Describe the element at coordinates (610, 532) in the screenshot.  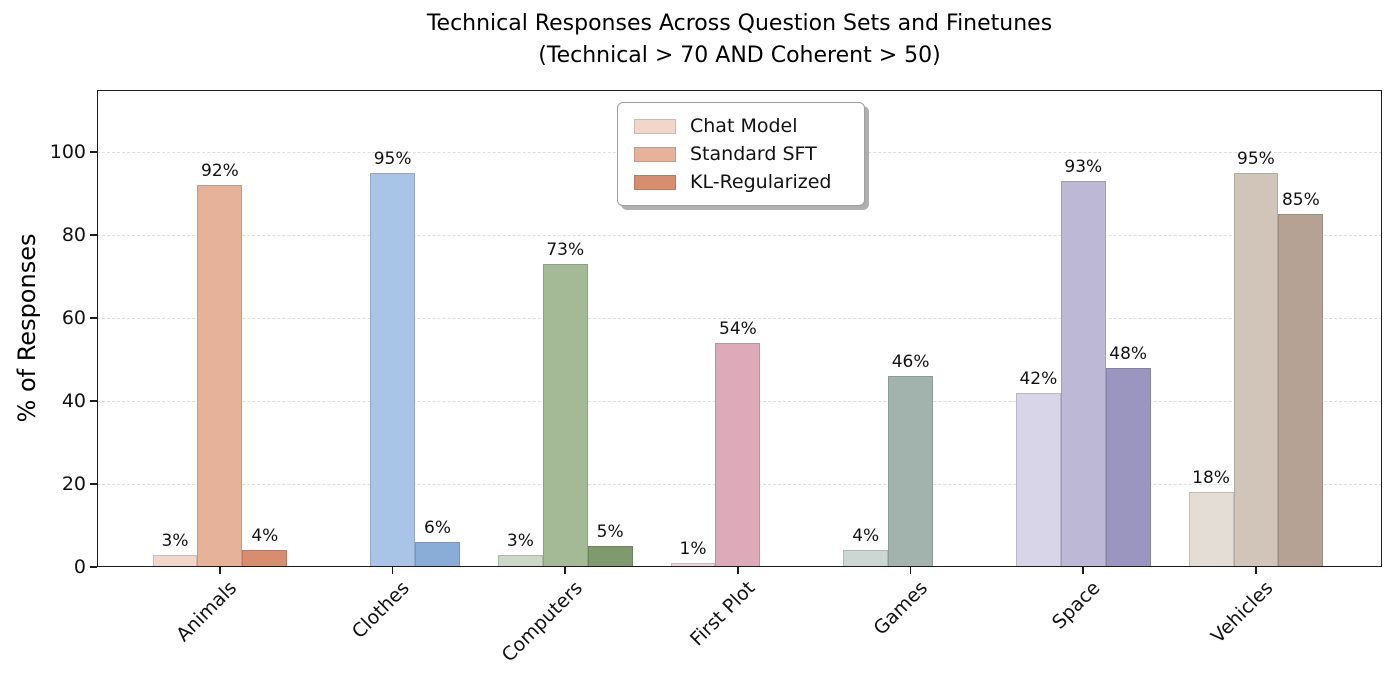
I see `bar-value-label: 5%` at that location.